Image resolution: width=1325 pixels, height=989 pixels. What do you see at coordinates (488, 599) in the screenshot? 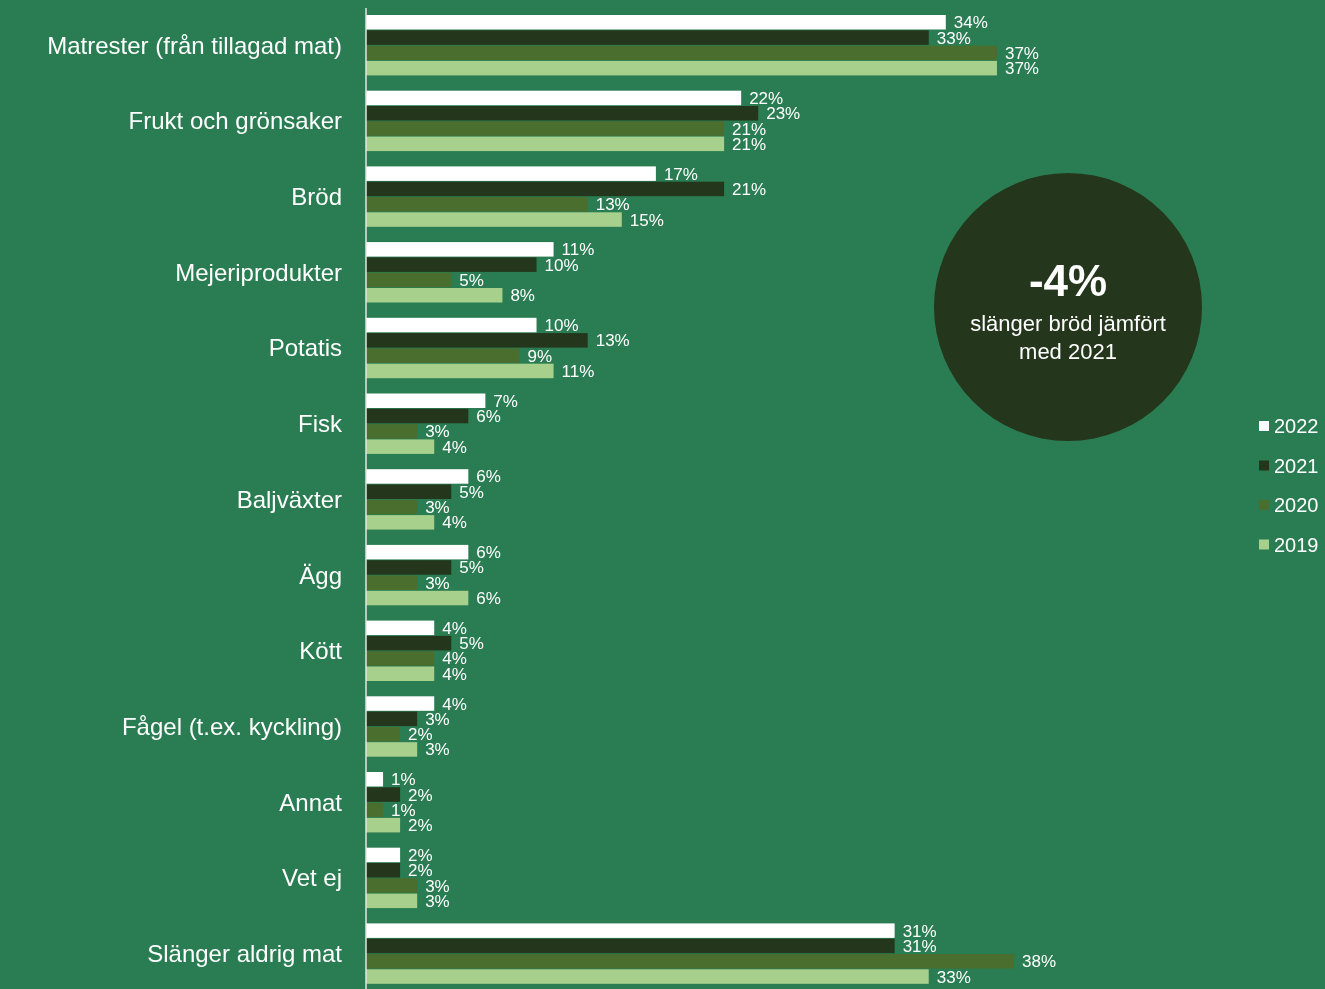
I see `data-label: 6%` at bounding box center [488, 599].